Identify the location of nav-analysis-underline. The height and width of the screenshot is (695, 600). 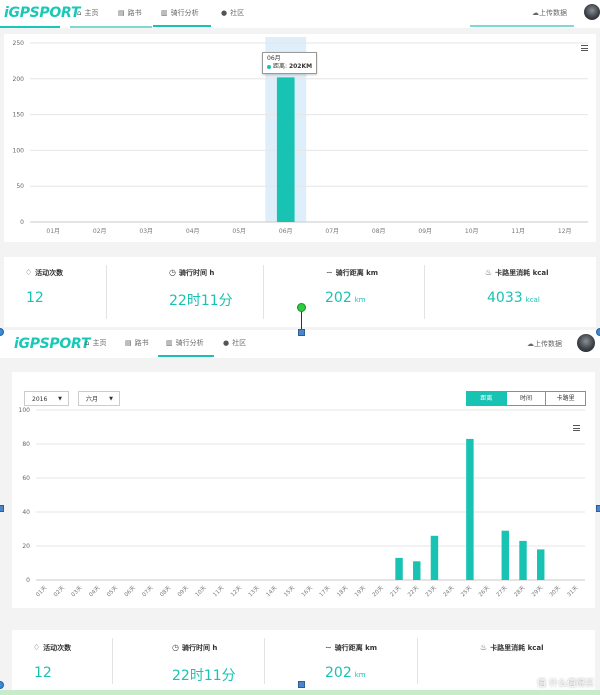
(182, 26).